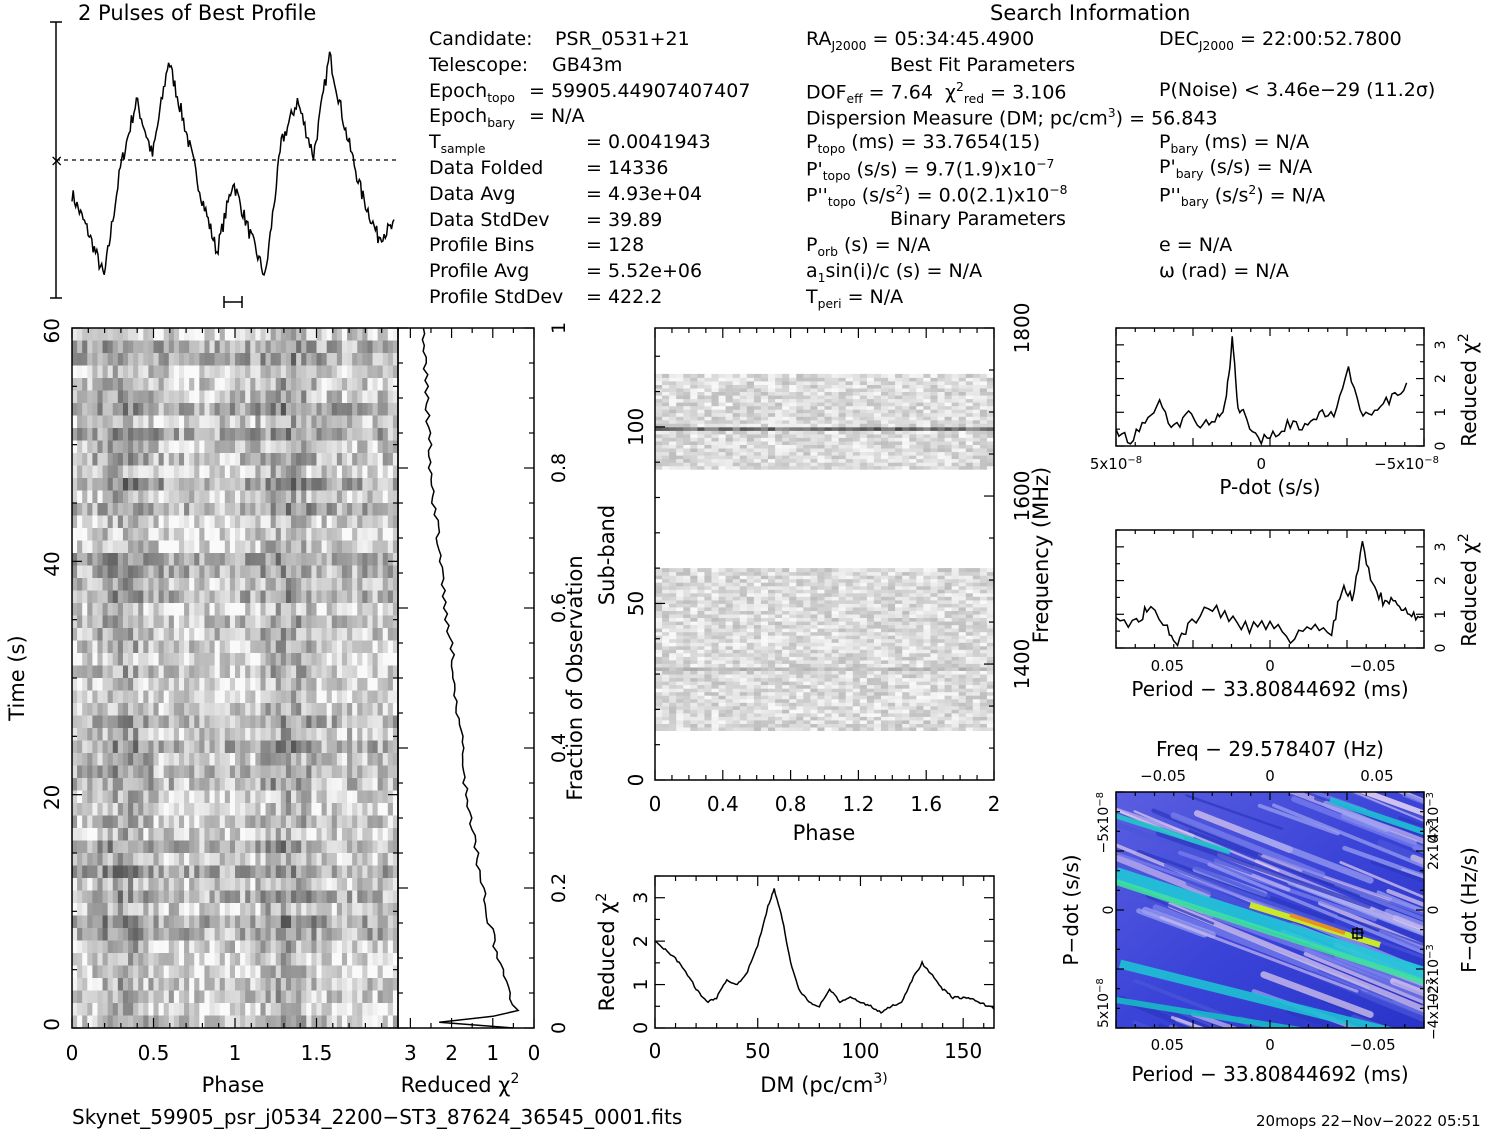 The height and width of the screenshot is (1133, 1512). What do you see at coordinates (486, 168) in the screenshot?
I see `info-key: Data Folded` at bounding box center [486, 168].